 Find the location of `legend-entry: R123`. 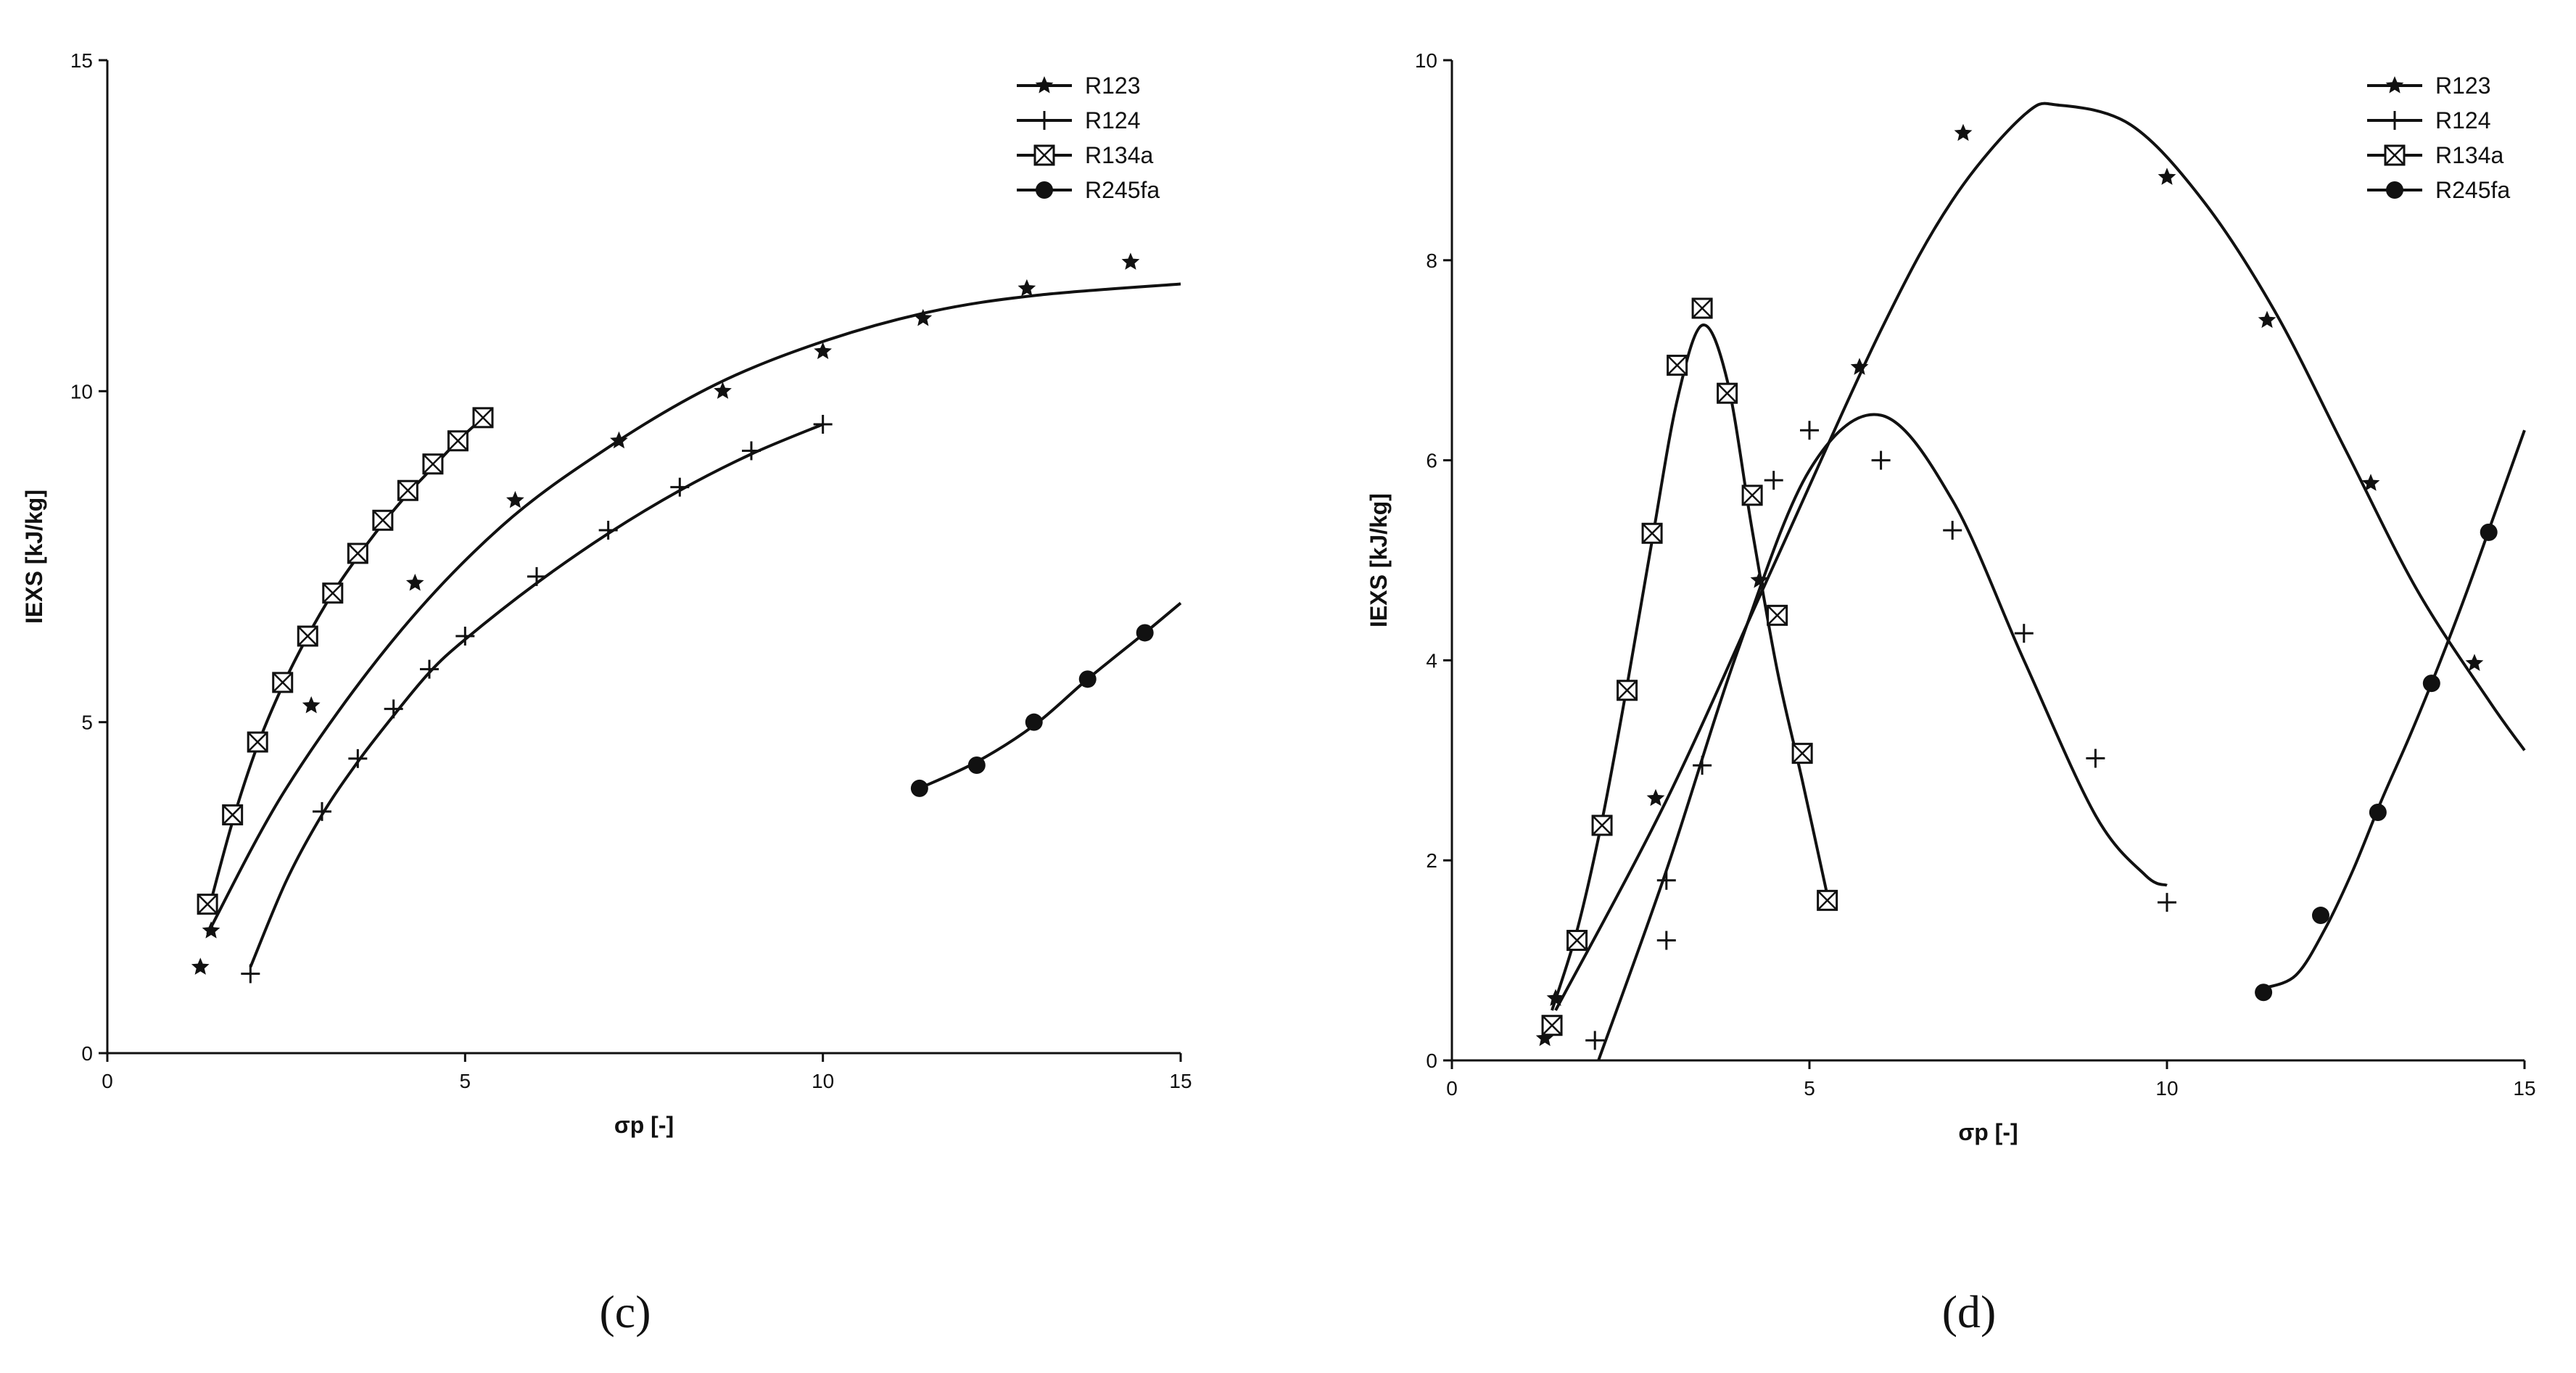

legend-entry: R123 is located at coordinates (1079, 86).